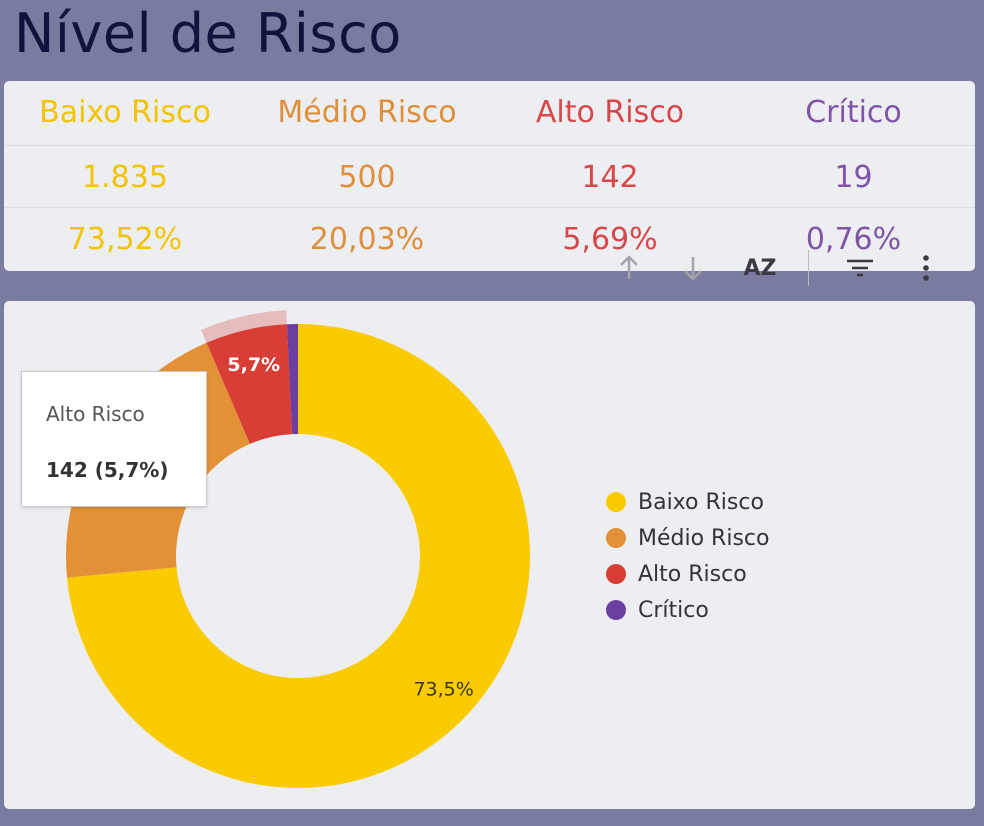 The width and height of the screenshot is (984, 826). What do you see at coordinates (95, 414) in the screenshot?
I see `tooltip-label: Alto Risco` at bounding box center [95, 414].